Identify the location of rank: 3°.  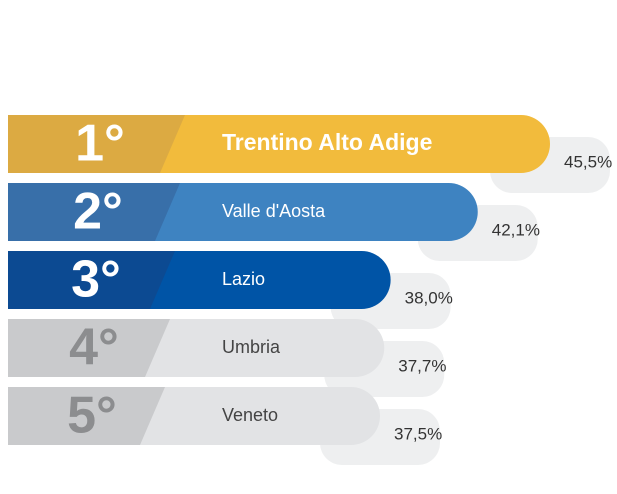
(96, 280).